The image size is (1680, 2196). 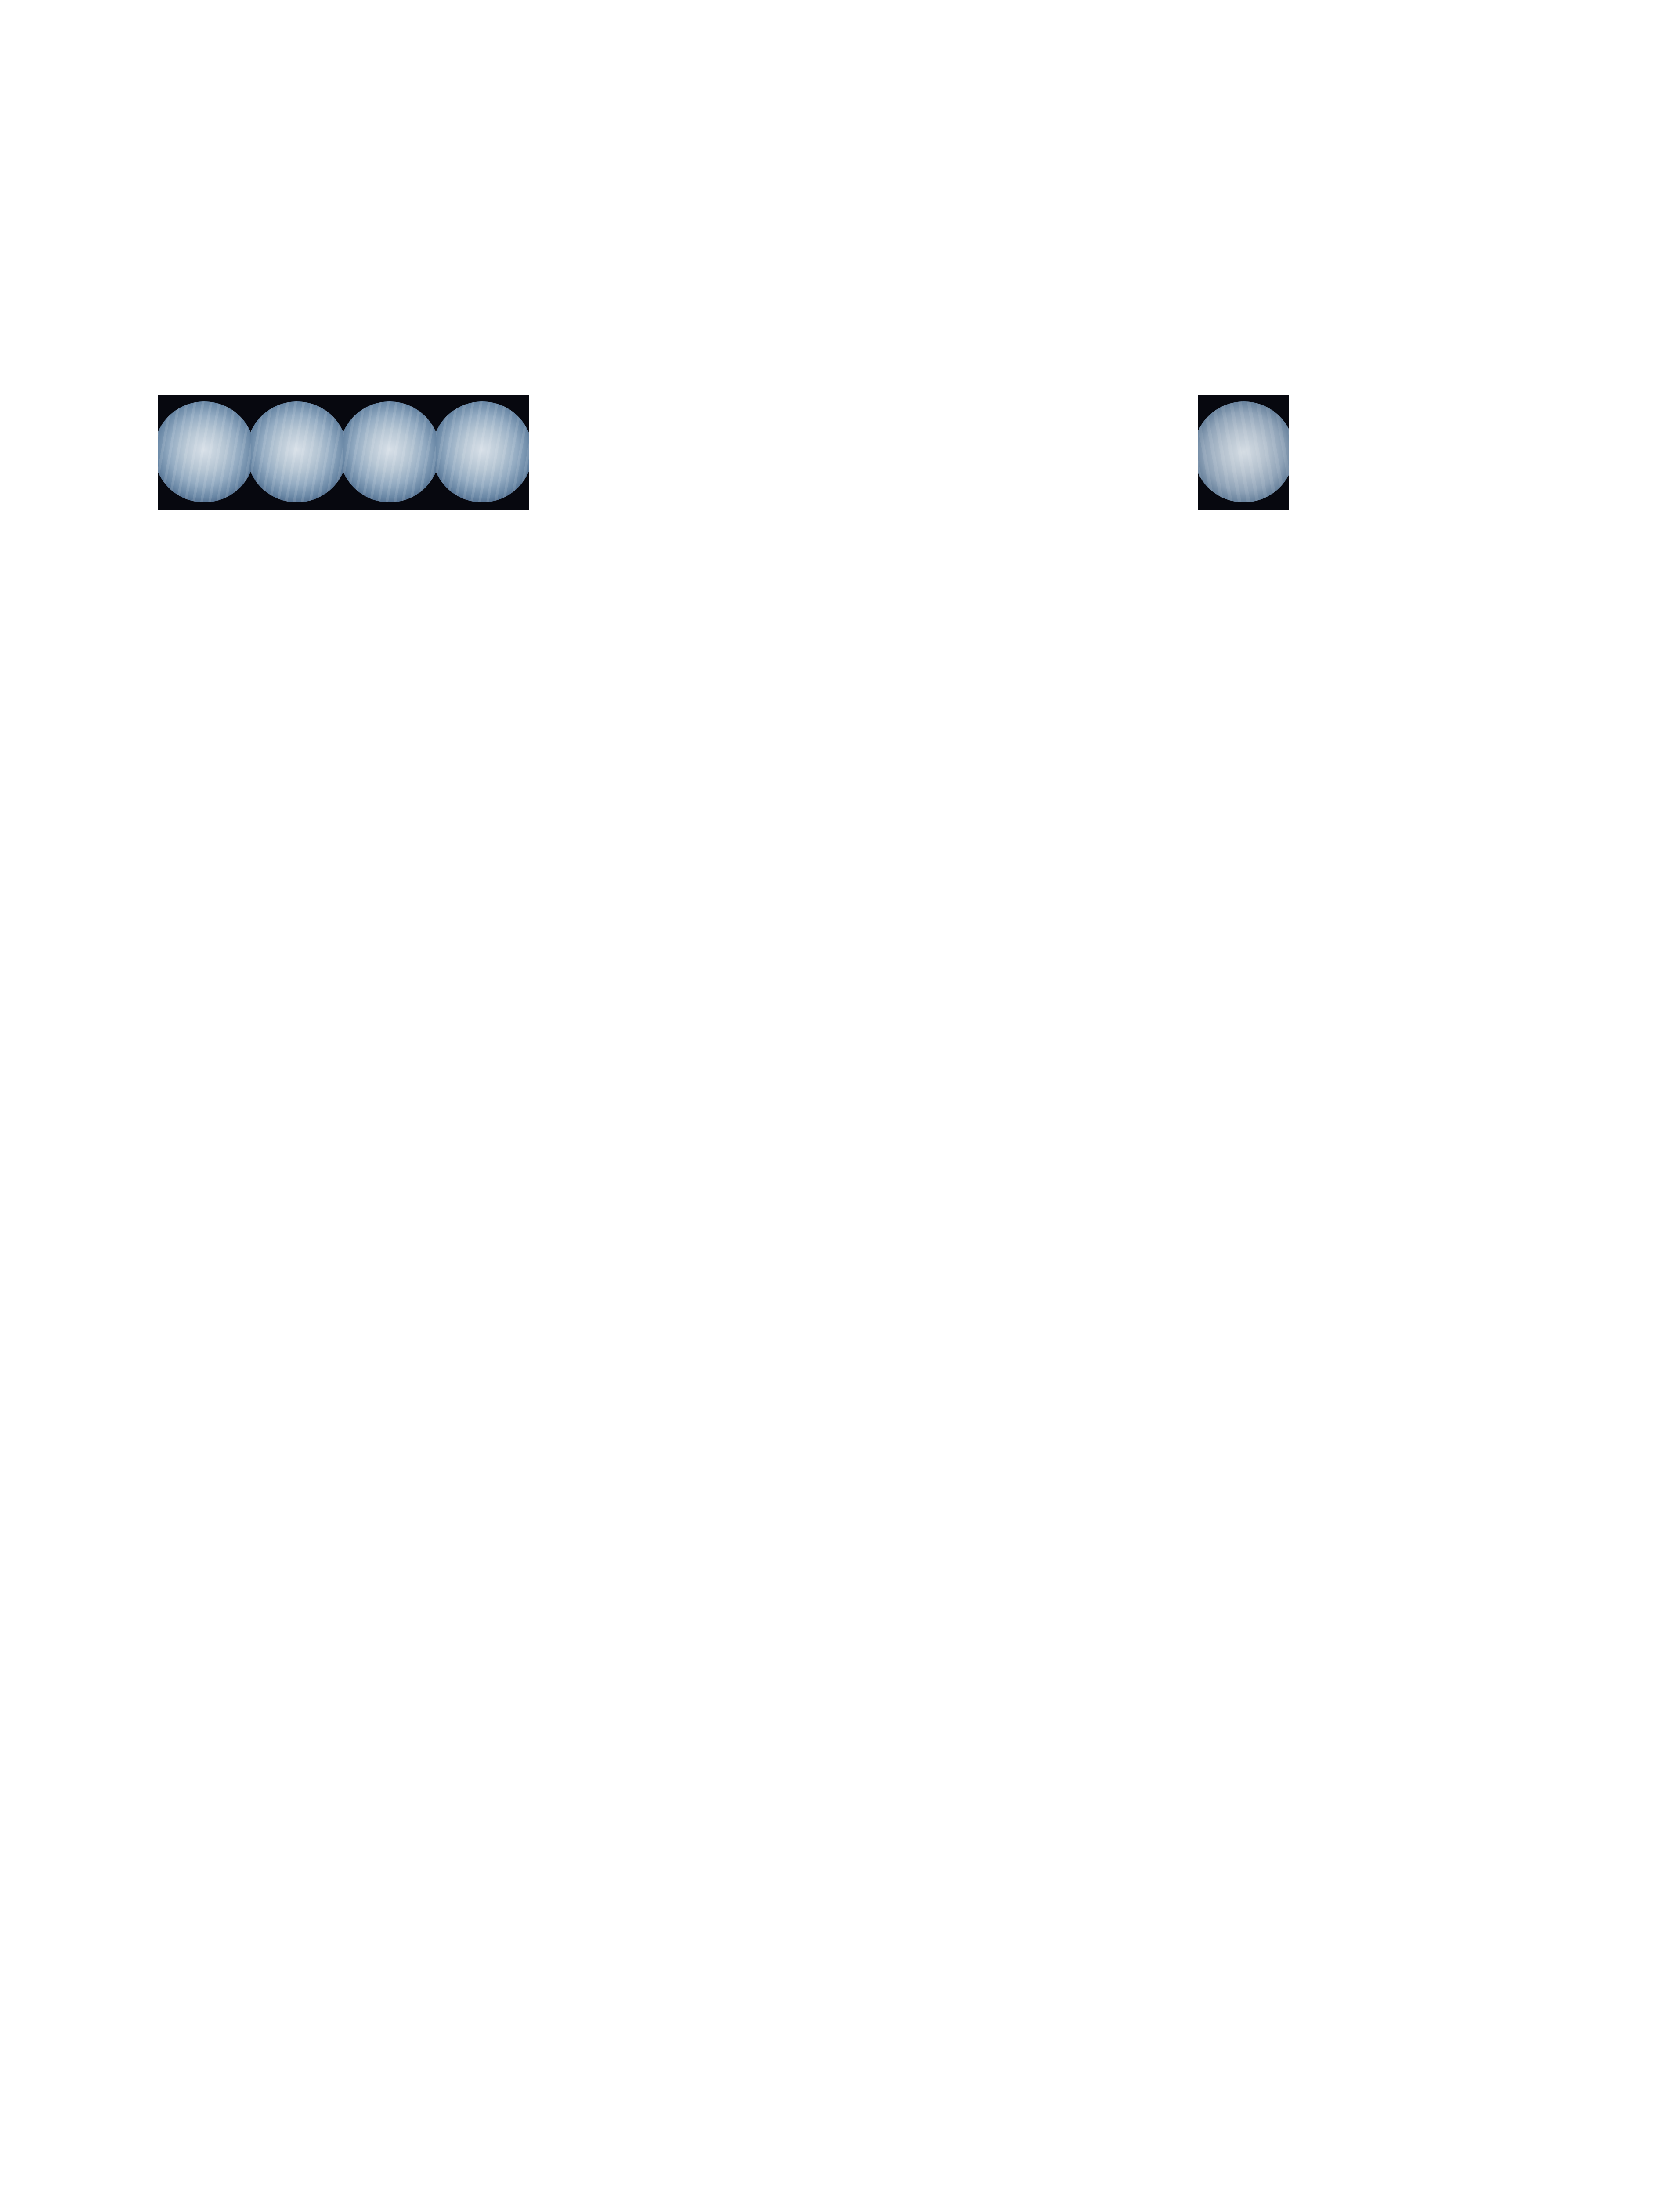 What do you see at coordinates (73, 1788) in the screenshot?
I see `yaxis-label-downwelling-sw` at bounding box center [73, 1788].